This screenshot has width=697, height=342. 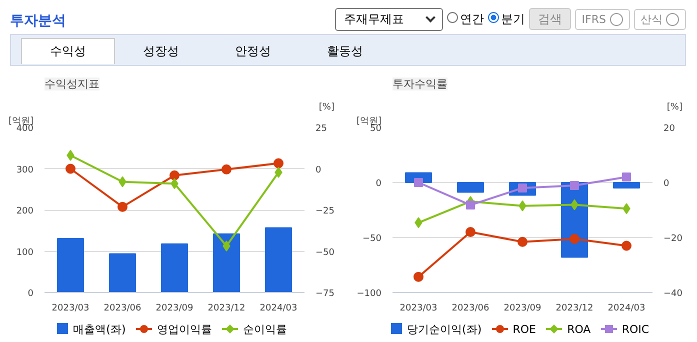 What do you see at coordinates (636, 329) in the screenshot?
I see `legend-label: ROIC` at bounding box center [636, 329].